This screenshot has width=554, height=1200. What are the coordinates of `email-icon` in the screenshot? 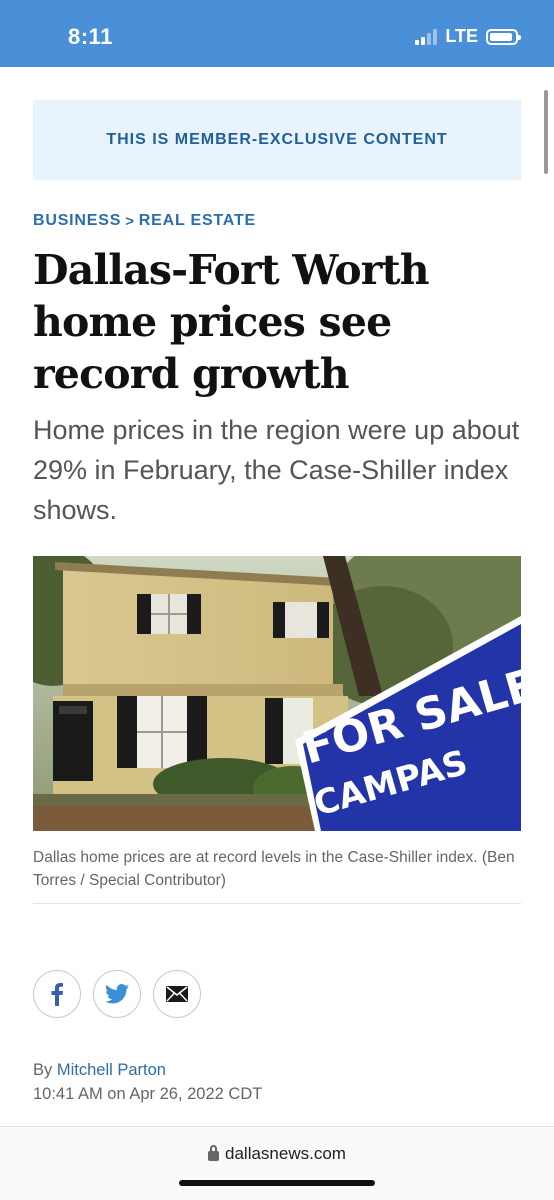 It's located at (177, 994).